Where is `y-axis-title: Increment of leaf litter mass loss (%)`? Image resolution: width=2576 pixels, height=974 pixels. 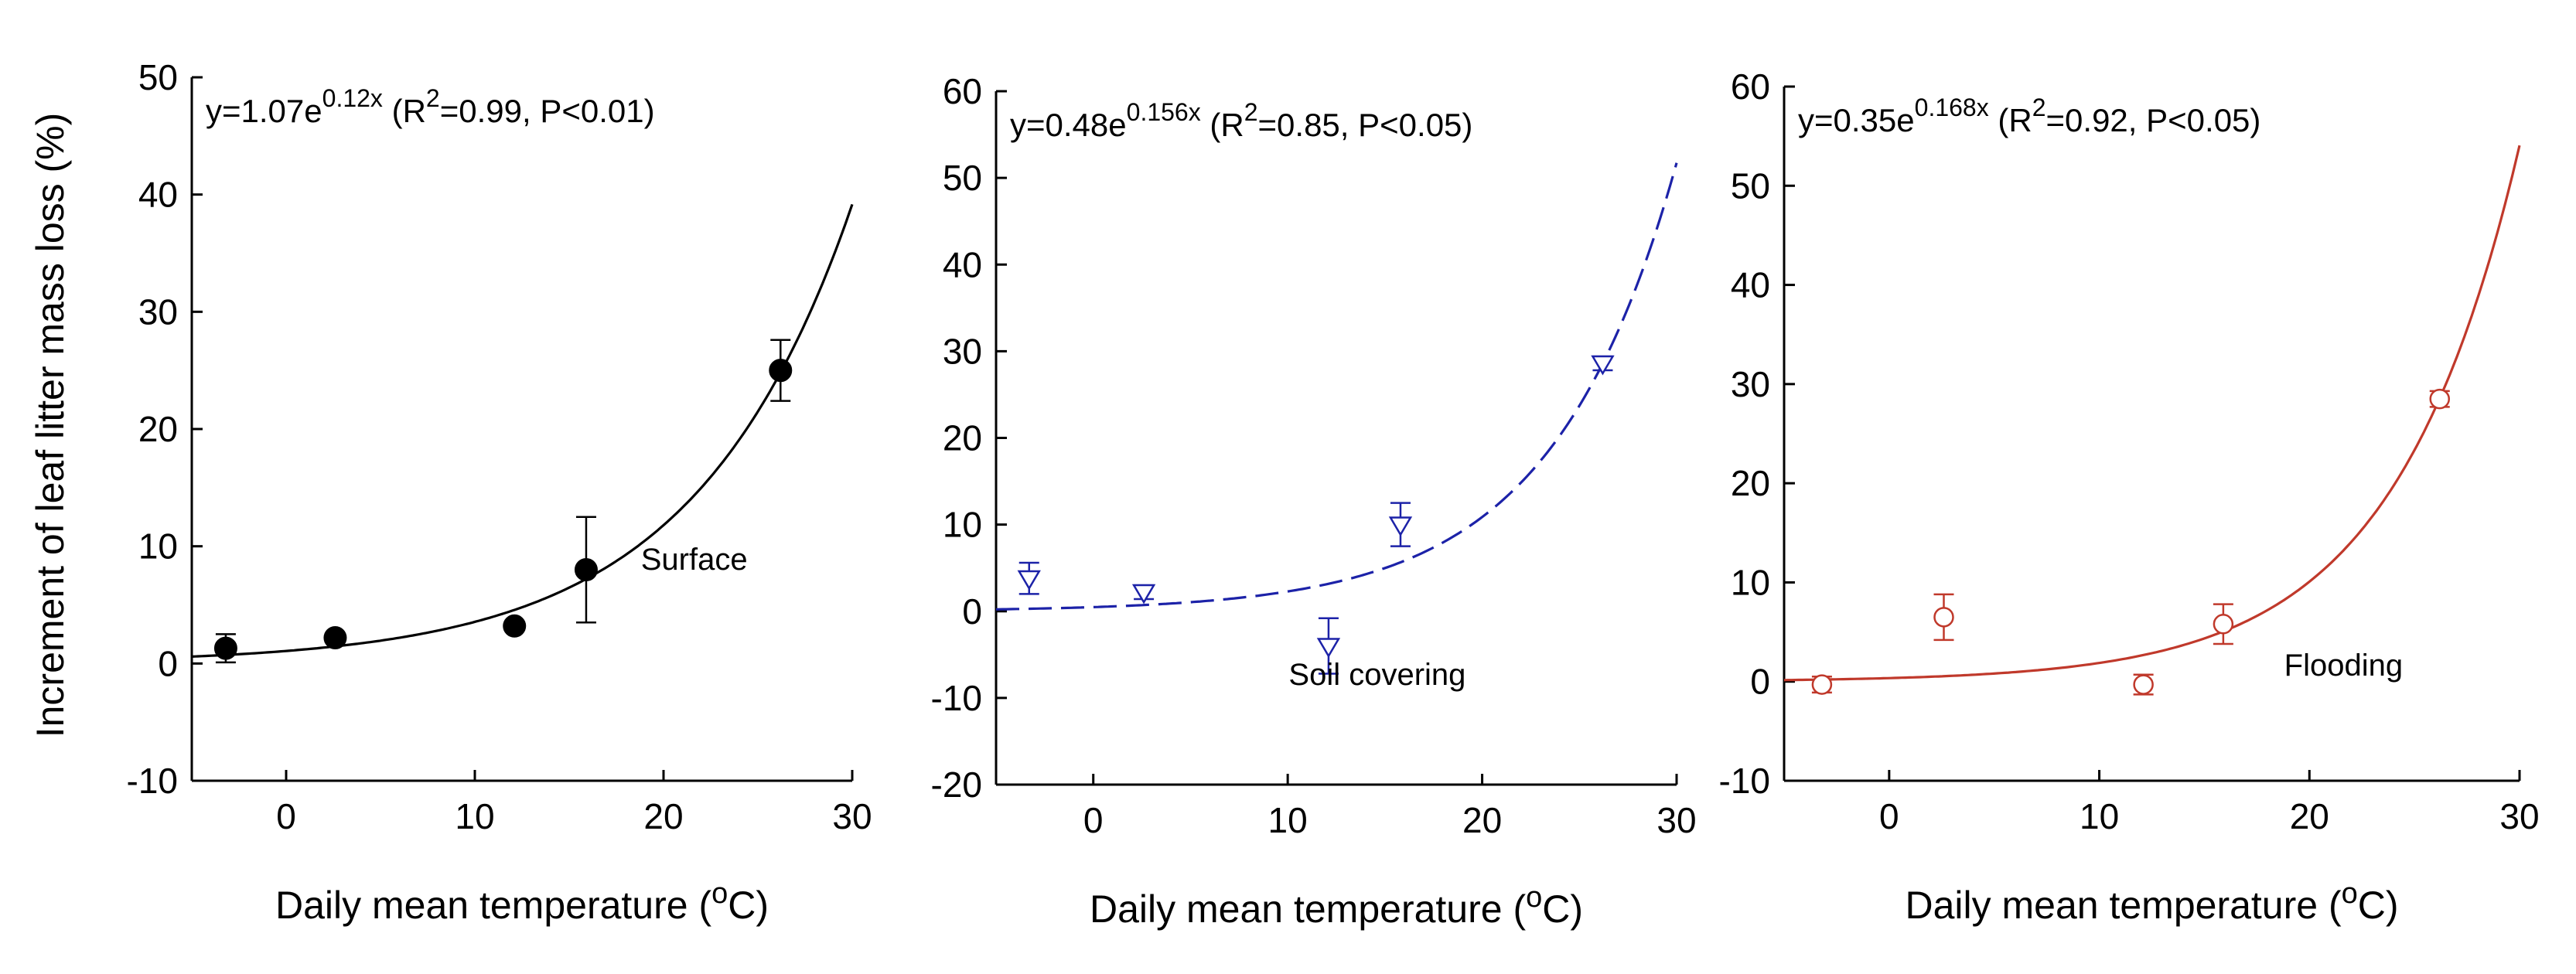 y-axis-title: Increment of leaf litter mass loss (%) is located at coordinates (50, 425).